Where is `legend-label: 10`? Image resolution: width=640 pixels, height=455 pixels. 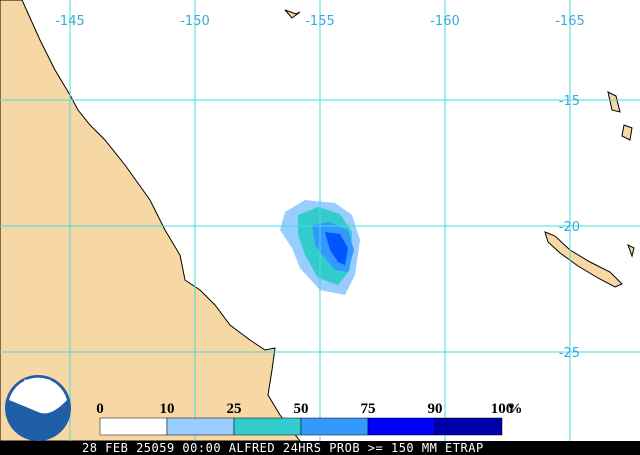
legend-label: 10 is located at coordinates (167, 409).